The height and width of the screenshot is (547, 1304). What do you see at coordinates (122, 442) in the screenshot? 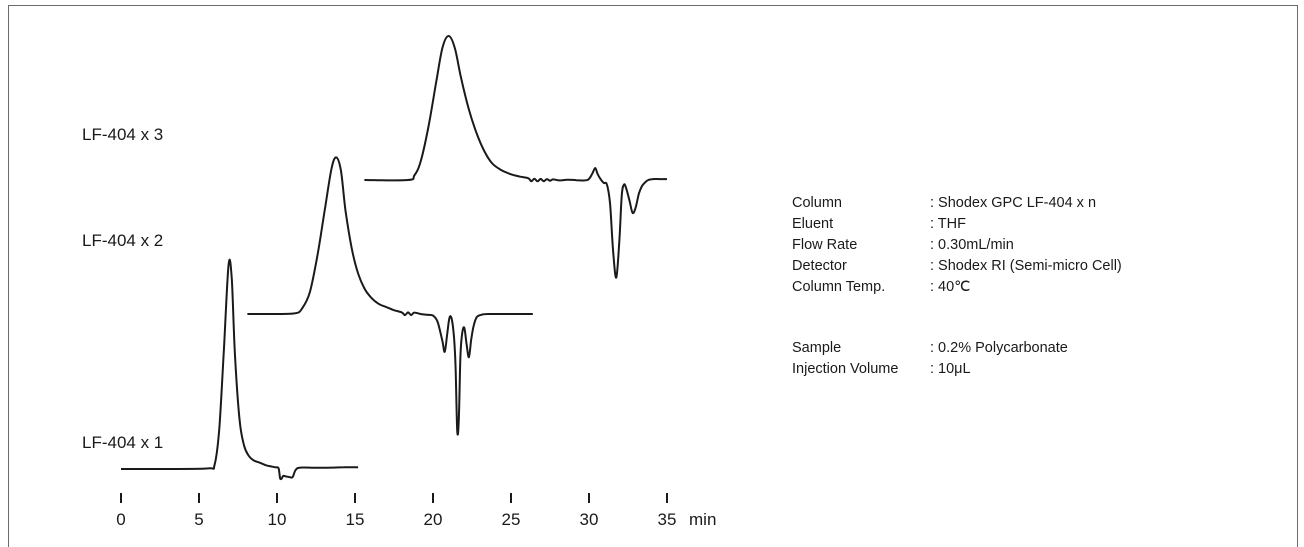
I see `trace-label-x1: LF-404 x 1` at bounding box center [122, 442].